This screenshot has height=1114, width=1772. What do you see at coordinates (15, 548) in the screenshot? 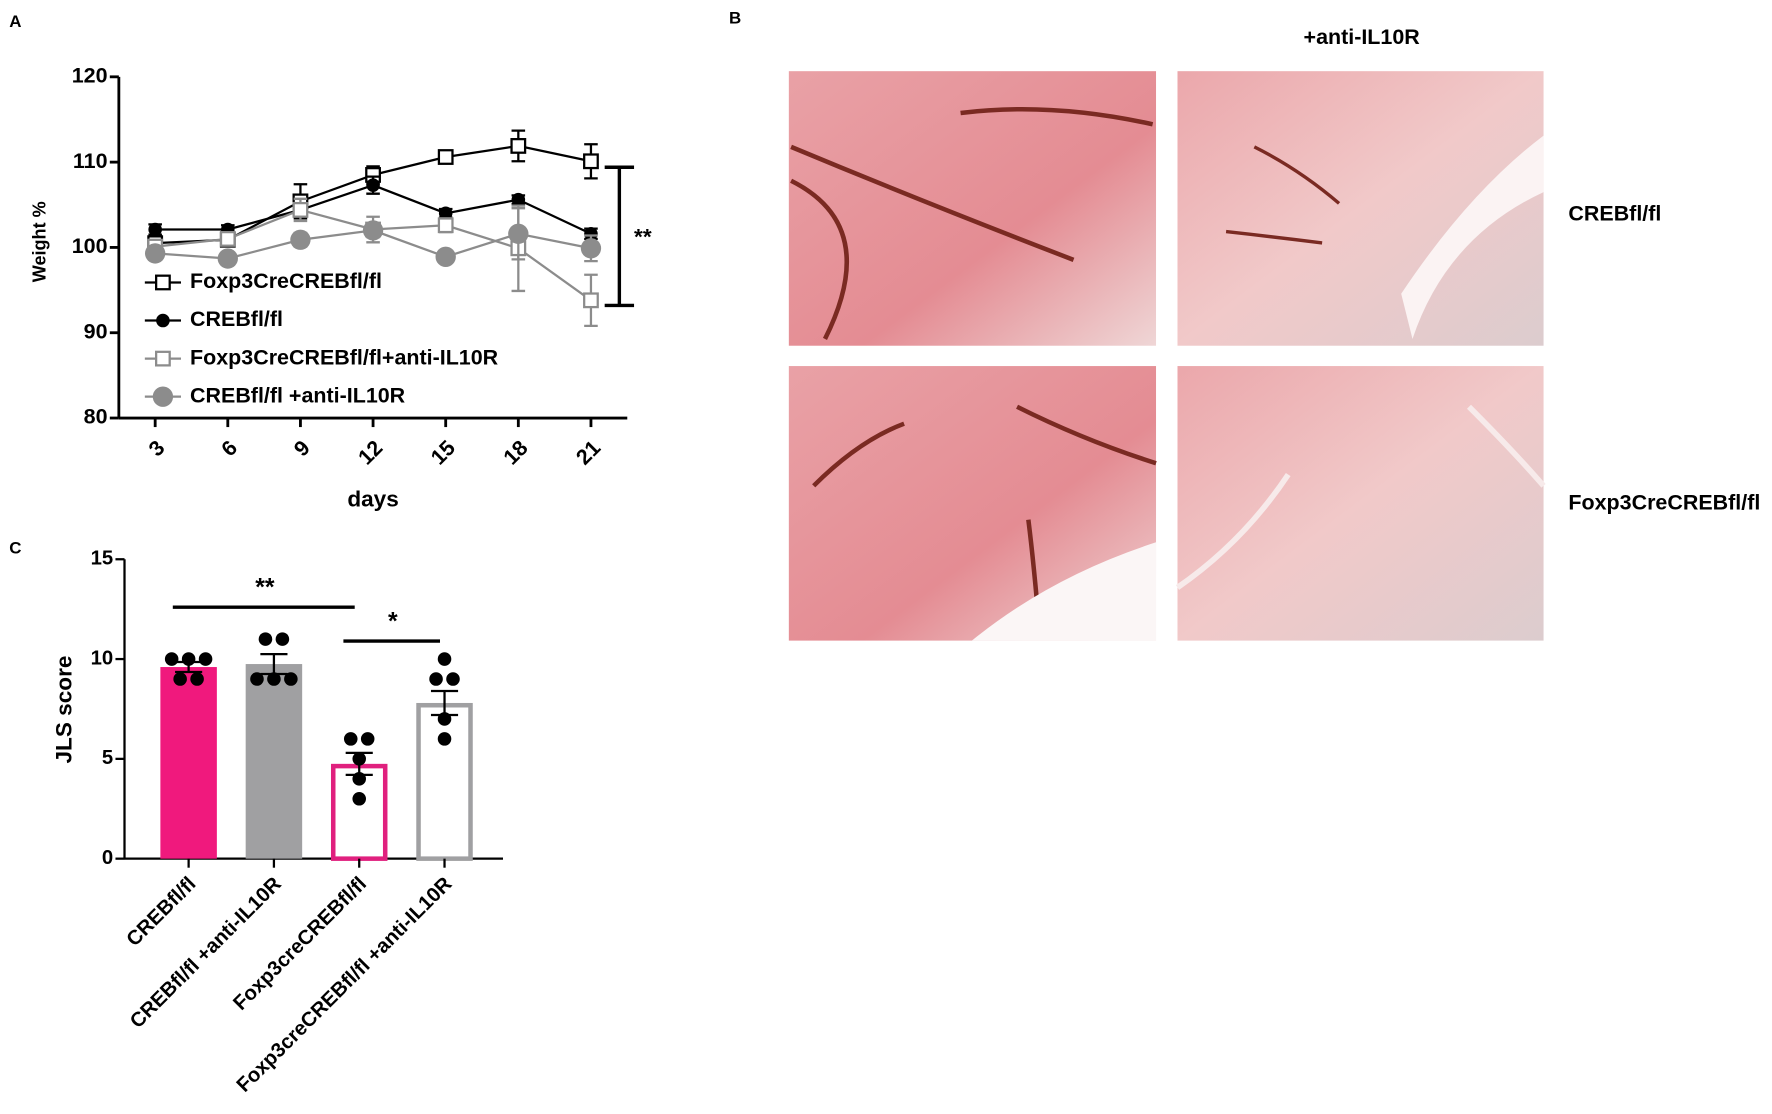
I see `panel-letter: C` at bounding box center [15, 548].